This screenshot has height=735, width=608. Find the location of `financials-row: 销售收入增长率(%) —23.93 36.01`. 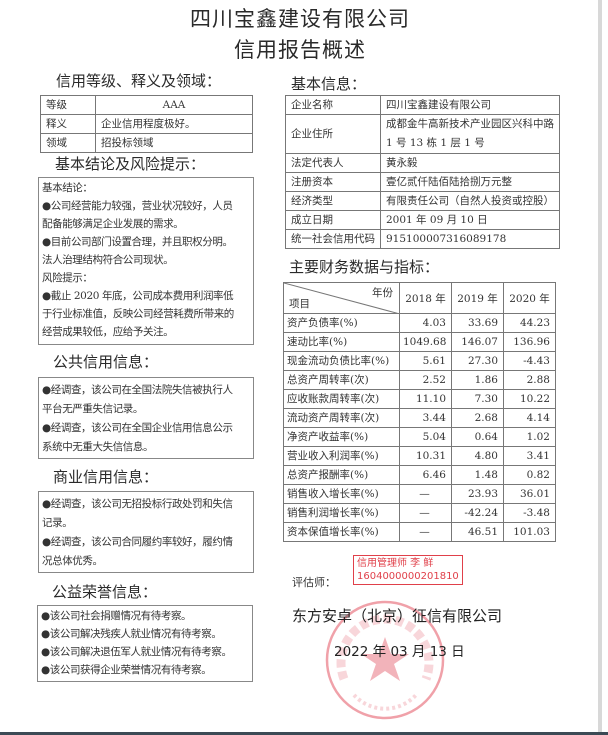

financials-row: 销售收入增长率(%) —23.93 36.01 is located at coordinates (419, 494).